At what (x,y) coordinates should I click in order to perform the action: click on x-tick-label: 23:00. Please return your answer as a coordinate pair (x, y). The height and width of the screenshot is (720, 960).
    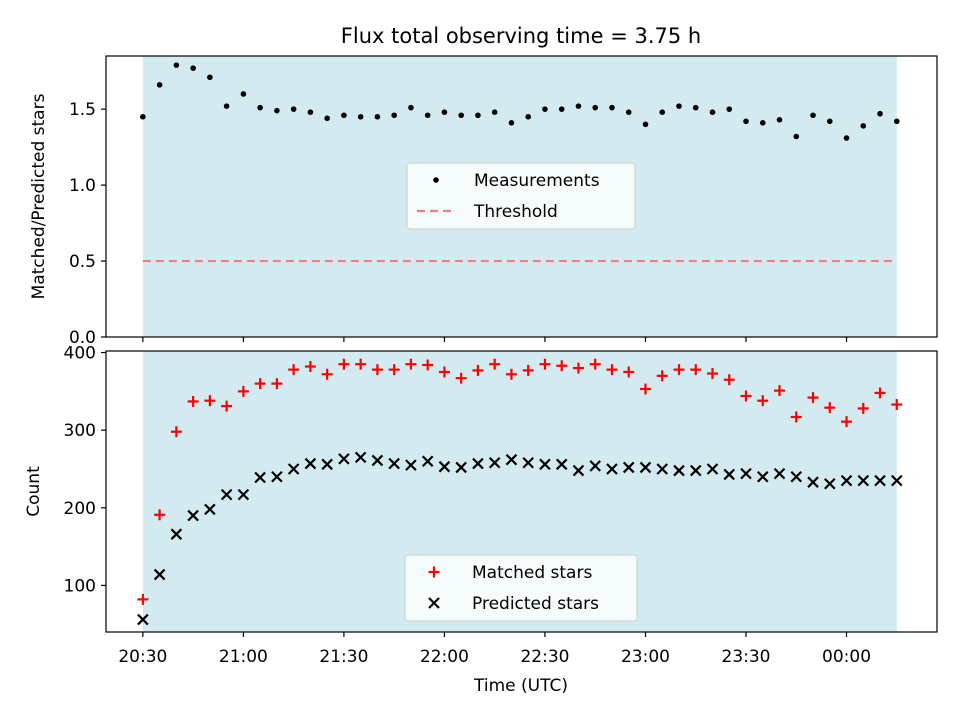
    Looking at the image, I should click on (645, 657).